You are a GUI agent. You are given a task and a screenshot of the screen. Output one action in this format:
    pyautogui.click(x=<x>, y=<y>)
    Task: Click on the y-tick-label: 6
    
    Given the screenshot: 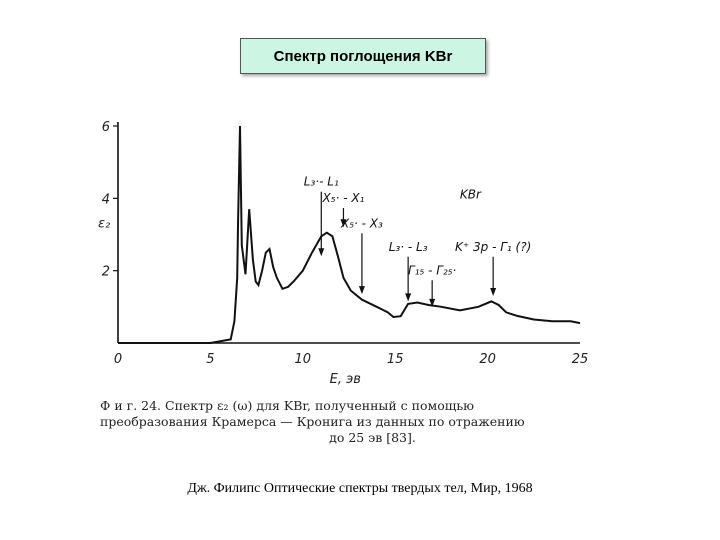 What is the action you would take?
    pyautogui.click(x=106, y=127)
    